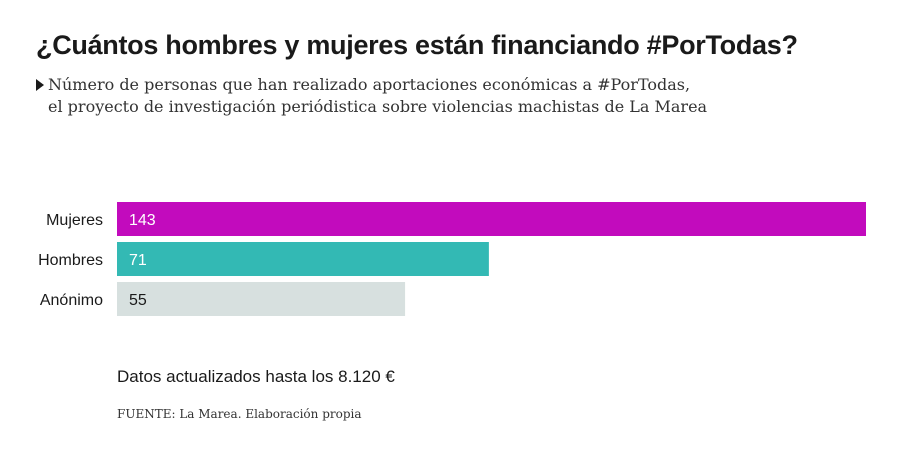 This screenshot has width=900, height=458. Describe the element at coordinates (70, 260) in the screenshot. I see `category-label: Hombres` at that location.